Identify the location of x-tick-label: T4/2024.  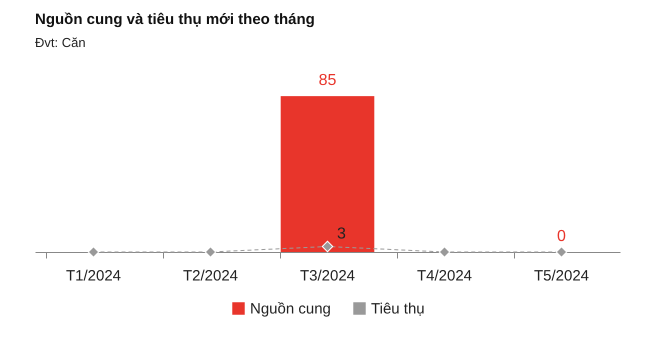
(444, 276).